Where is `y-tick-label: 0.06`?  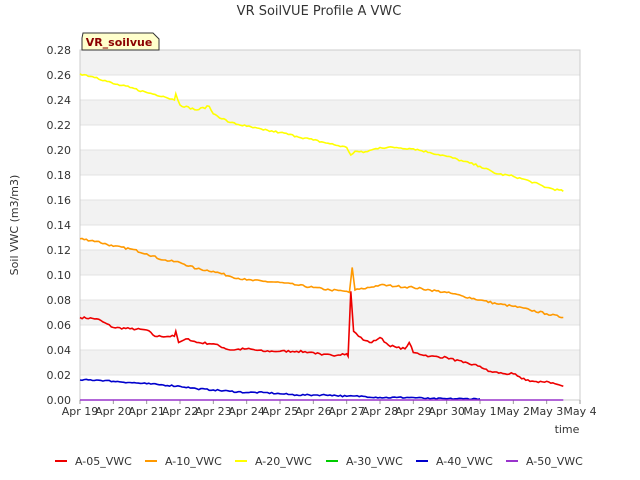
y-tick-label: 0.06 is located at coordinates (59, 325).